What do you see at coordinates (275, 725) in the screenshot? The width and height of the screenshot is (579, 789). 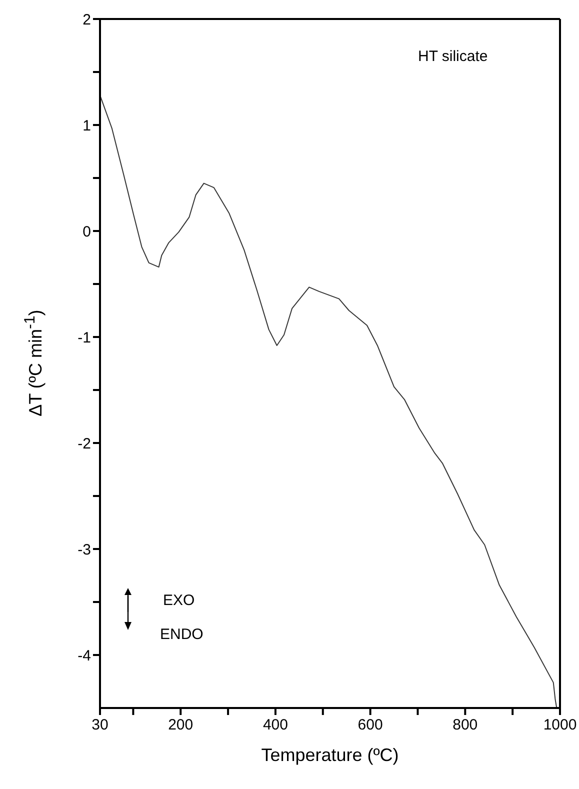 I see `x-tick-label: 400` at bounding box center [275, 725].